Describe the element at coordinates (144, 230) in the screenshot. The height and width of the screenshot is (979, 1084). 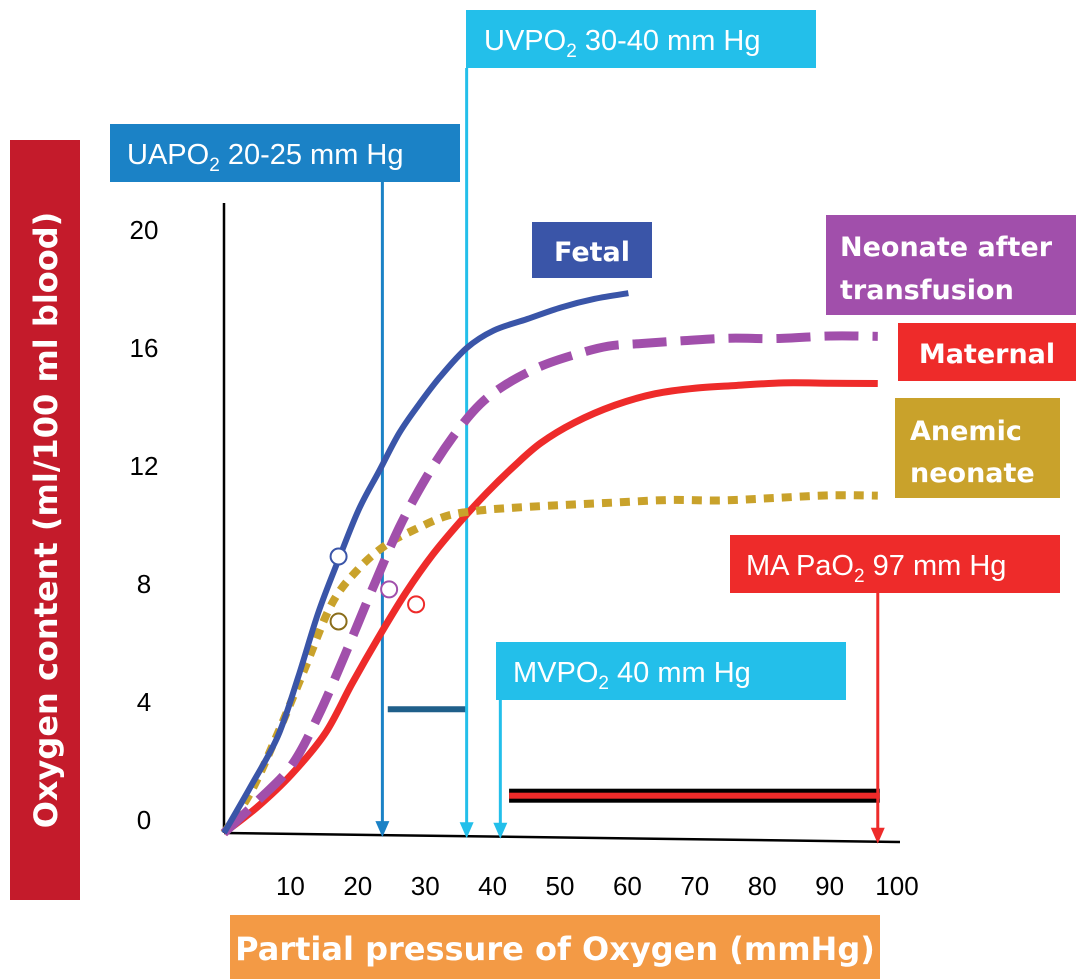
I see `y-tick-label: 20` at that location.